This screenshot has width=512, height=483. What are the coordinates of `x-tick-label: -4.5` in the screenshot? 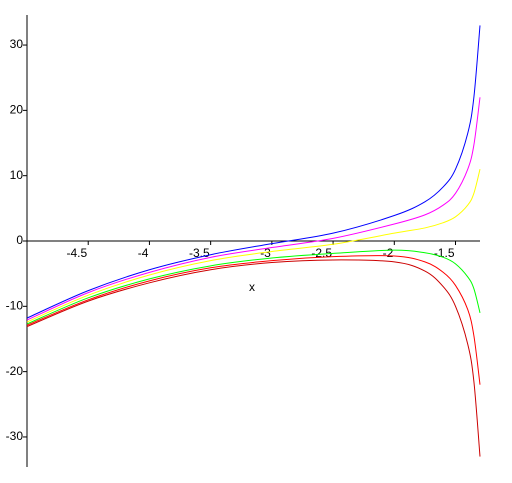 It's located at (77, 253).